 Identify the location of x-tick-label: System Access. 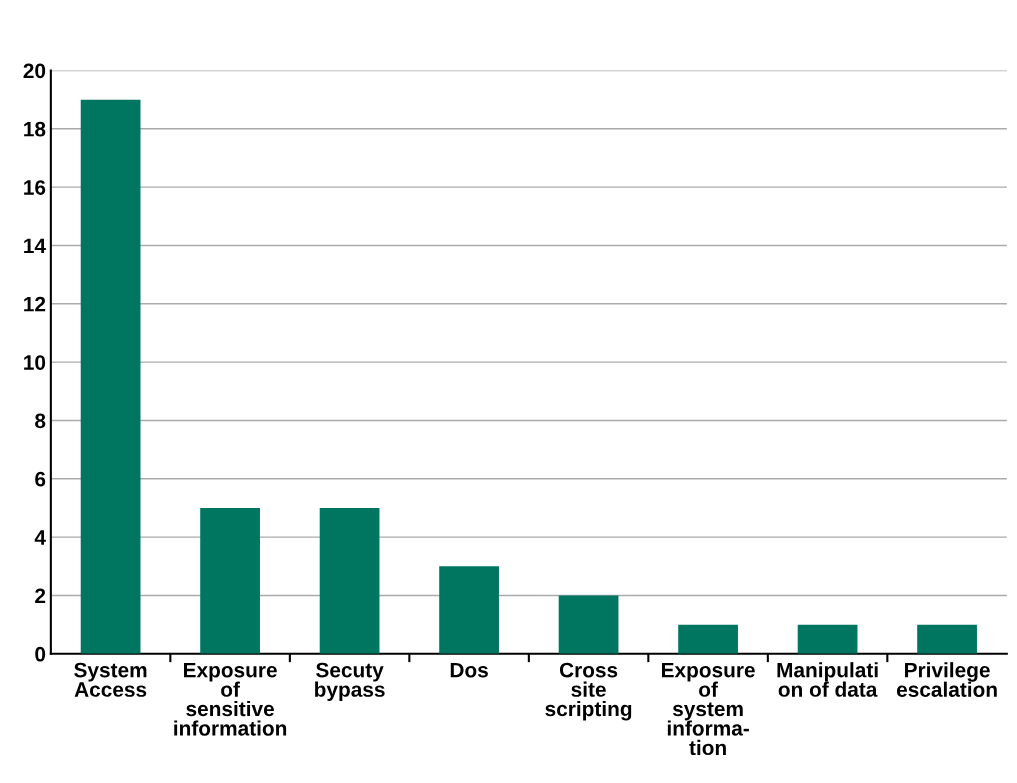
(110, 679).